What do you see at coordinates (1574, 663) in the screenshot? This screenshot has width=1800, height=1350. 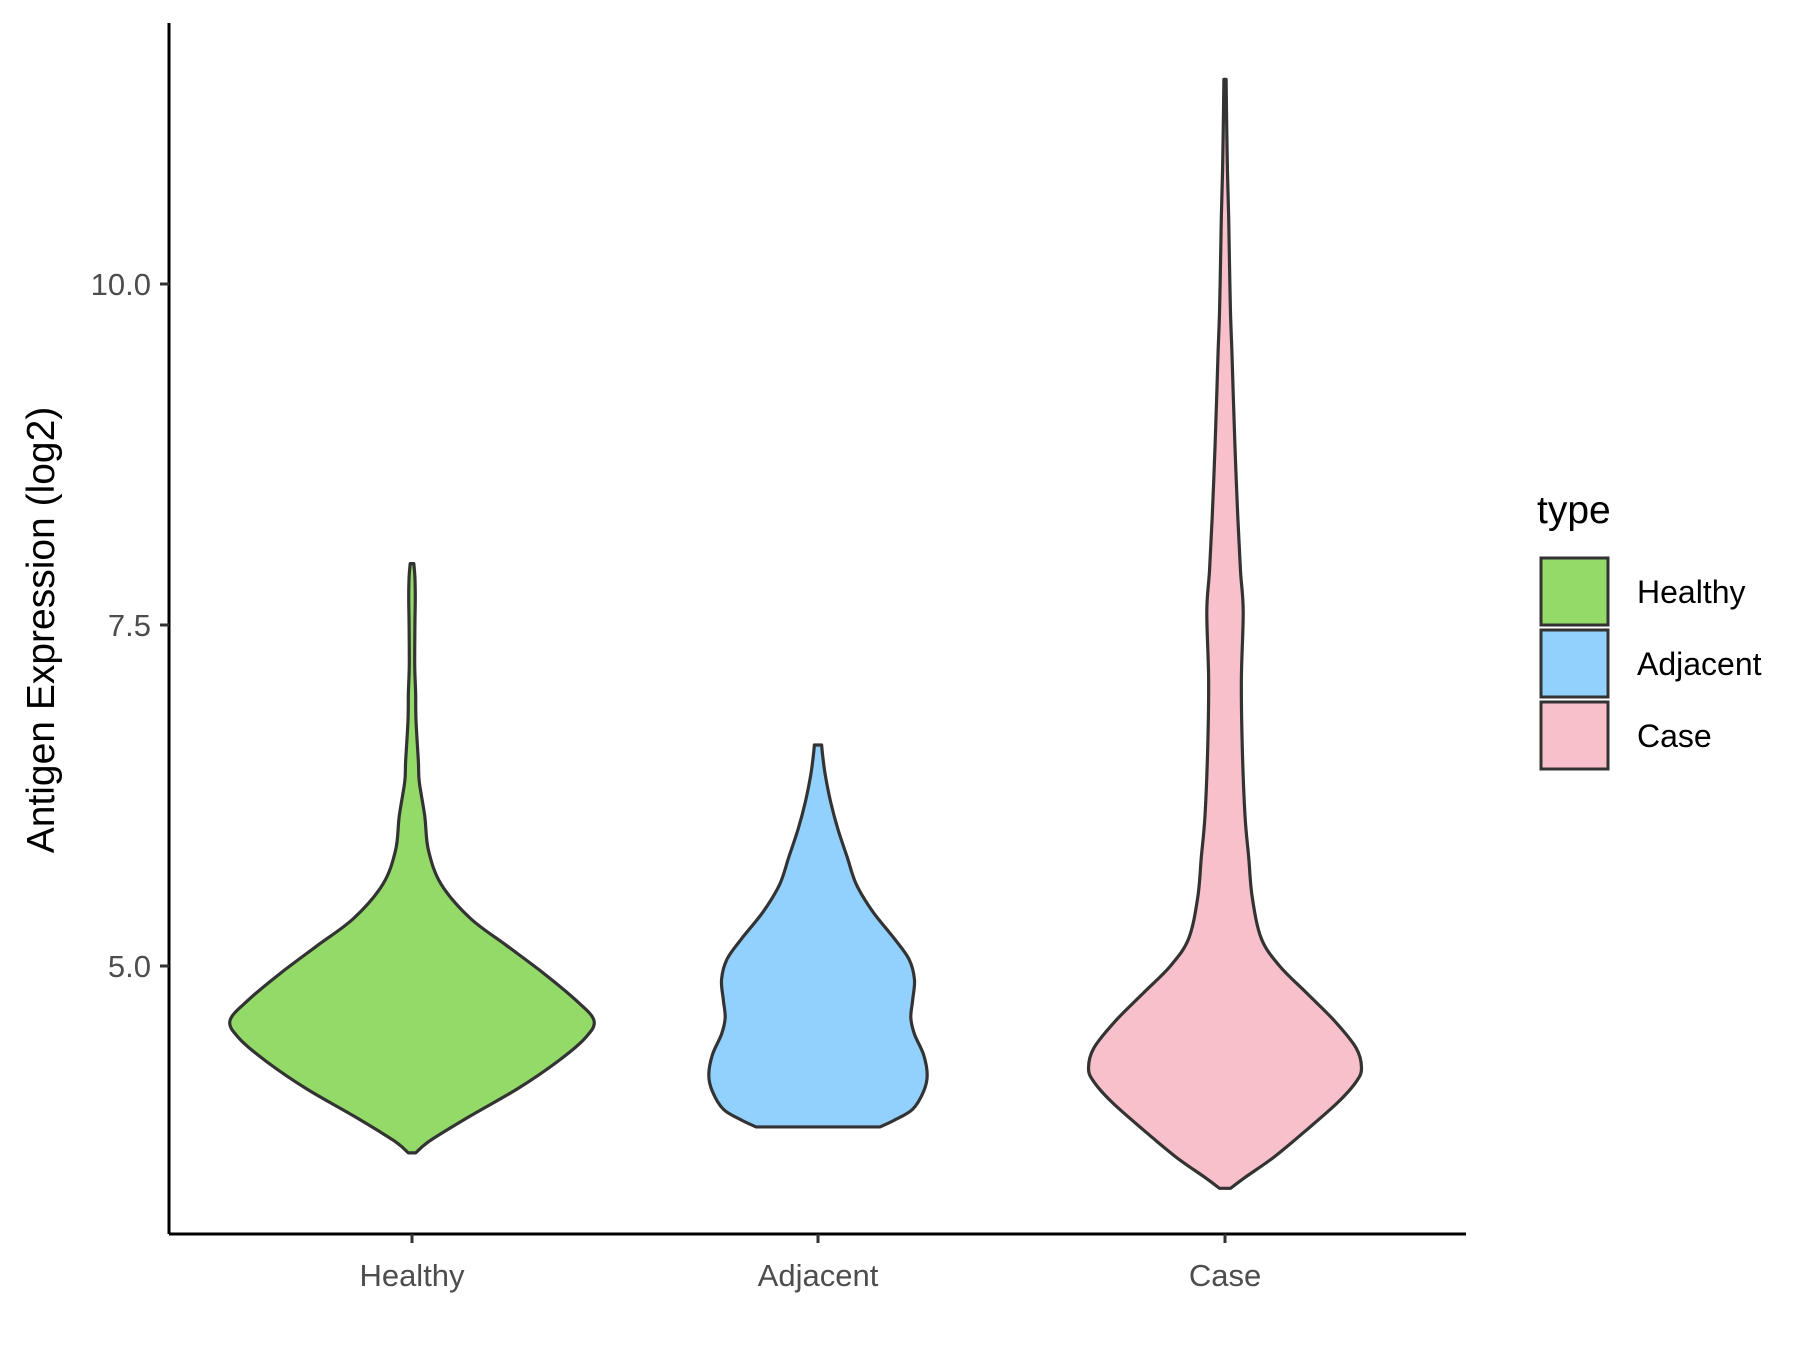 I see `legend-swatch-adjacent` at bounding box center [1574, 663].